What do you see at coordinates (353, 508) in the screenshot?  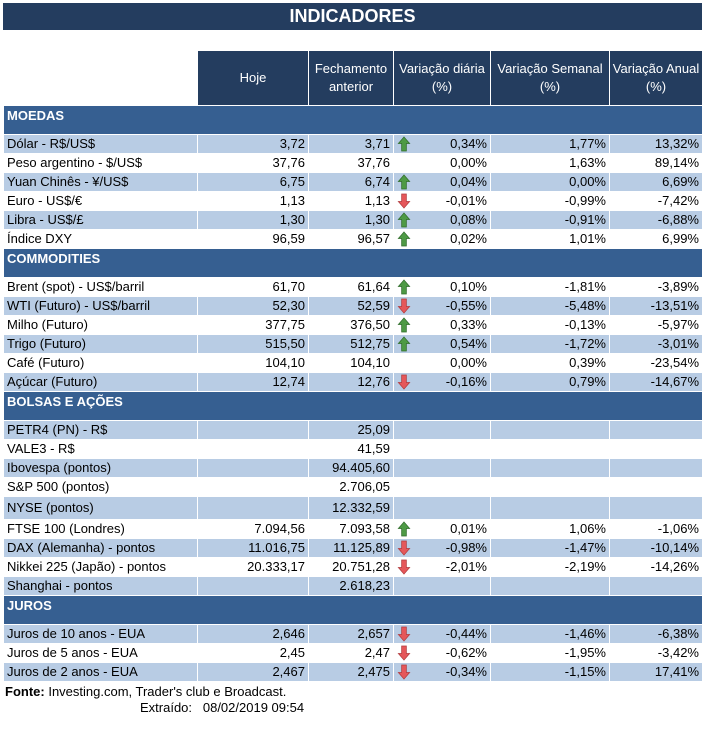 I see `table-row: NYSE (pontos) 12.332,59` at bounding box center [353, 508].